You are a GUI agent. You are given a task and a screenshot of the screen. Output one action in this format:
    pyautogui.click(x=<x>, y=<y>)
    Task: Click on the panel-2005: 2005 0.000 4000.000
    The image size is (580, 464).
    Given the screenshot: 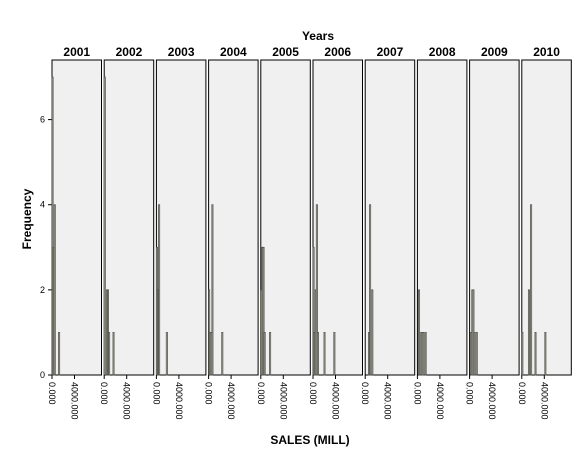 What is the action you would take?
    pyautogui.click(x=283, y=232)
    